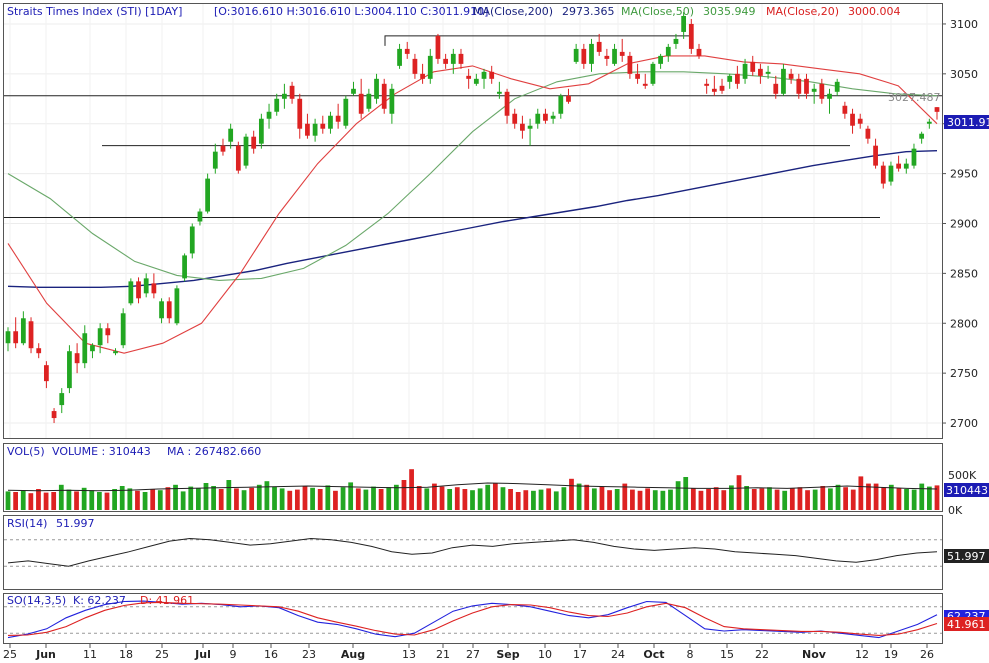 This screenshot has width=989, height=663. What do you see at coordinates (75, 523) in the screenshot?
I see `rsi-value: 51.997` at bounding box center [75, 523].